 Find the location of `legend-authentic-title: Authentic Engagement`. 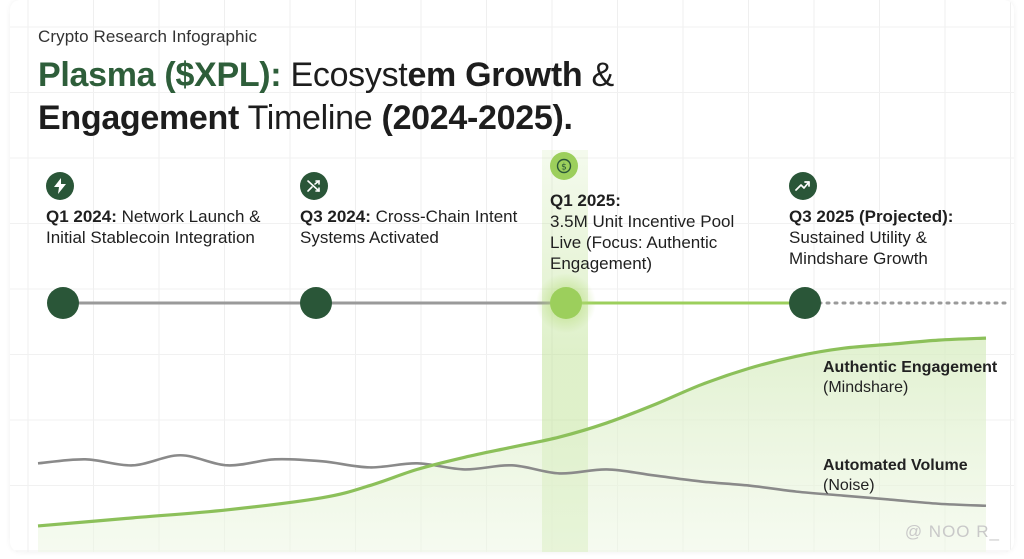

legend-authentic-title: Authentic Engagement is located at coordinates (910, 367).